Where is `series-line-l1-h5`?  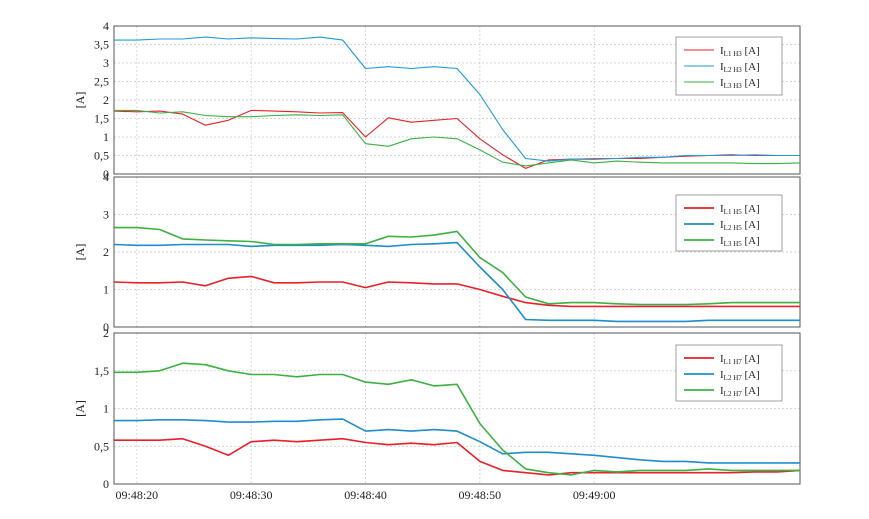
series-line-l1-h5 is located at coordinates (456, 291).